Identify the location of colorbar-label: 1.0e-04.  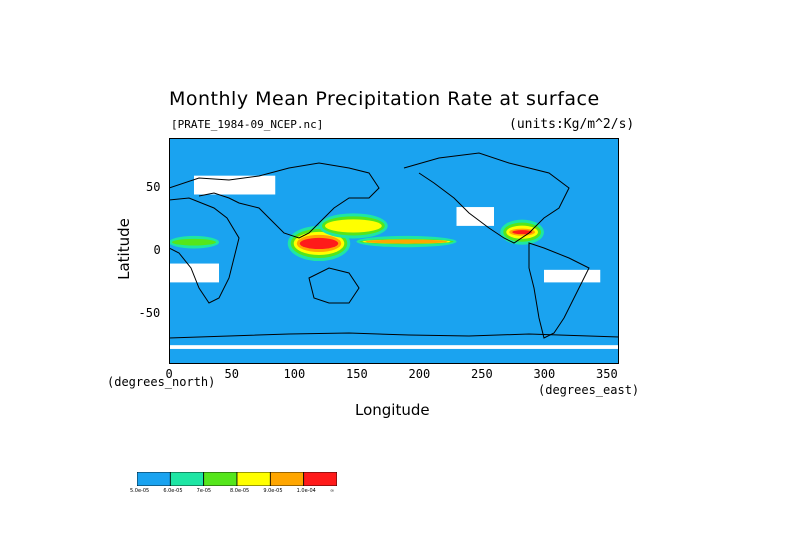
(306, 491).